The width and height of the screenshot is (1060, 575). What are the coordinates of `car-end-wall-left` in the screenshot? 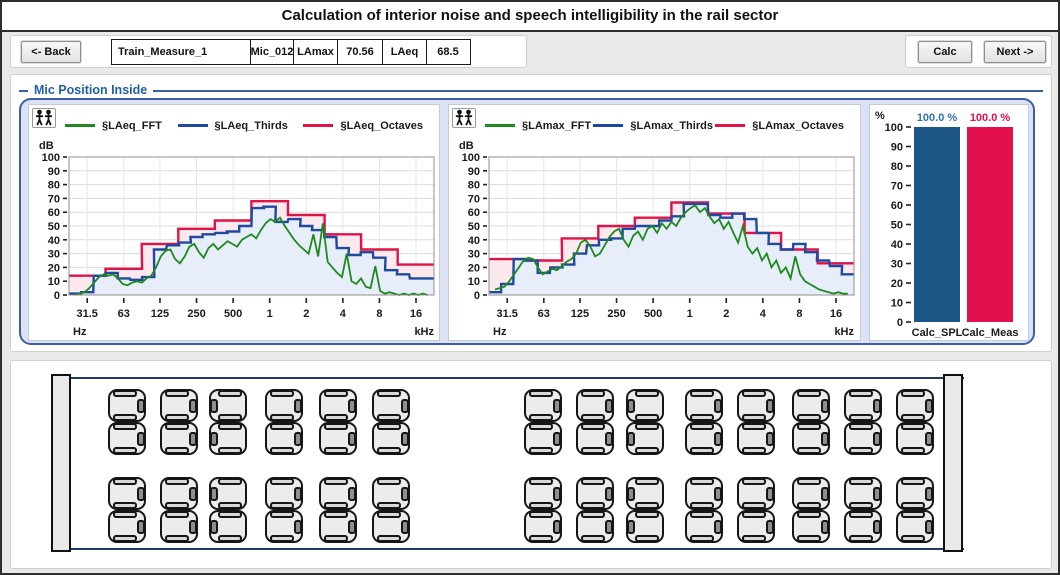 It's located at (61, 463).